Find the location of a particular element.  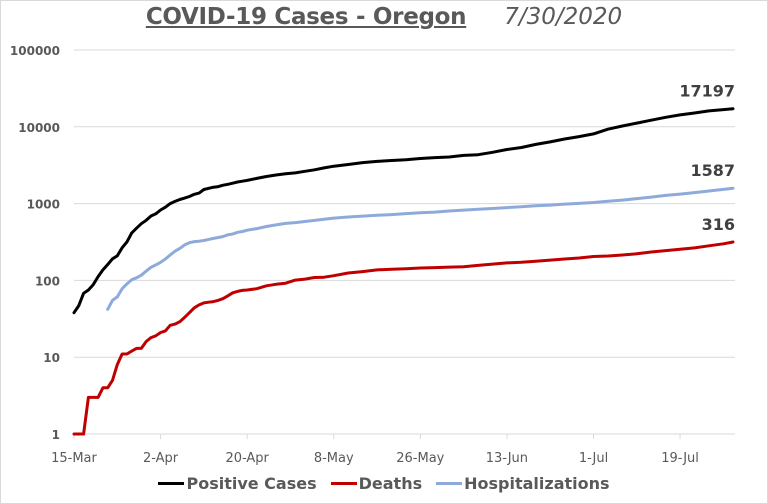

y-tick-label: 100 is located at coordinates (47, 281).